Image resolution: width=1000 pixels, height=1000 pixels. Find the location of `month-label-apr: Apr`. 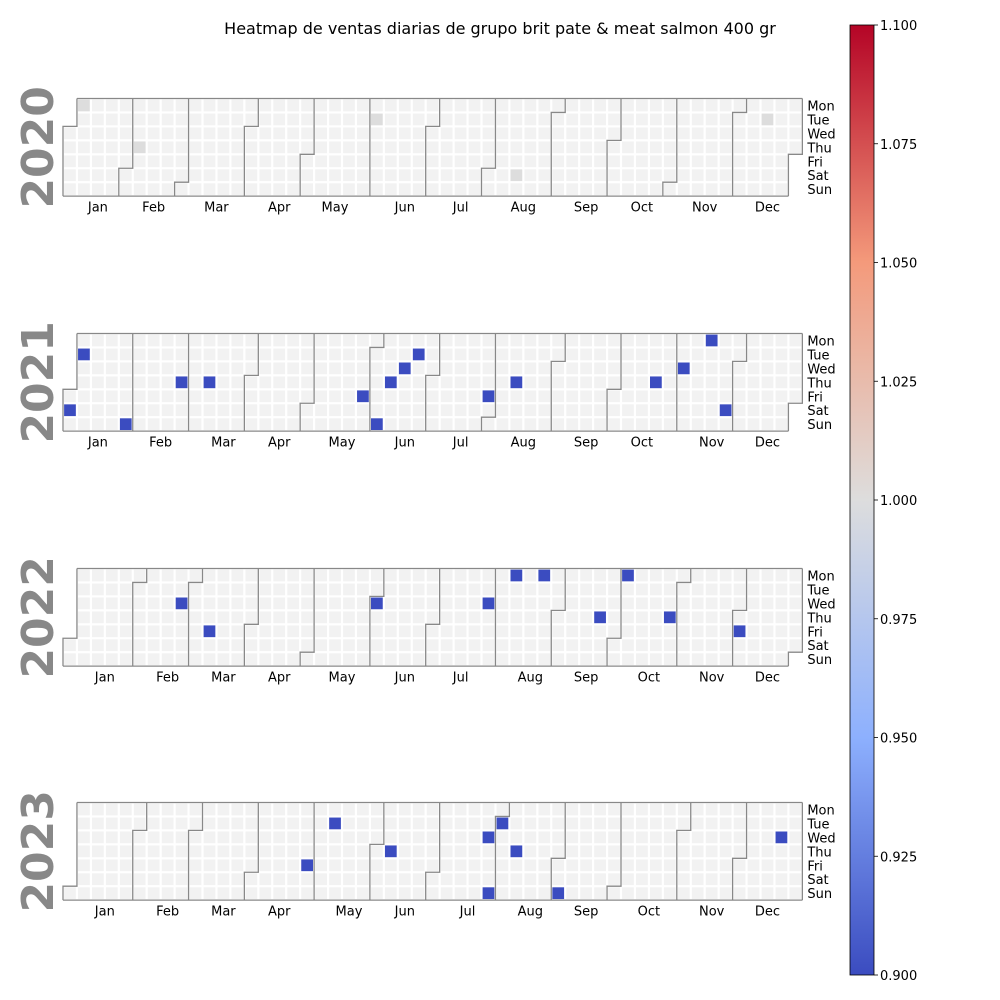

month-label-apr: Apr is located at coordinates (279, 443).